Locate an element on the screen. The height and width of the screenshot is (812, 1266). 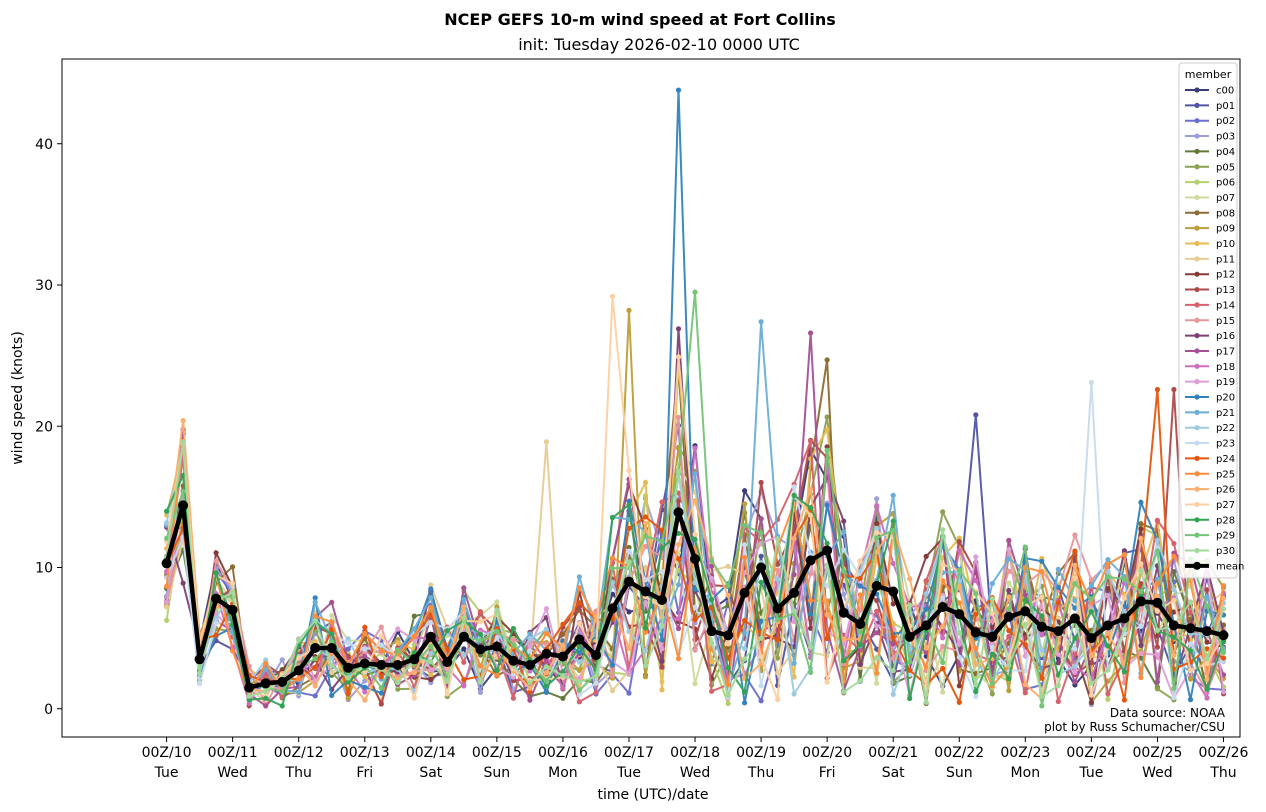
legend-label: p03 is located at coordinates (1225, 137).